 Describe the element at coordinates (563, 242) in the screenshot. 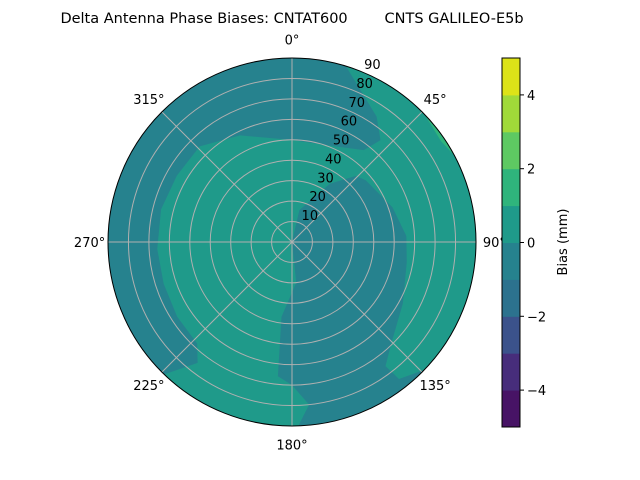

I see `colorbar-label: Bias (mm)` at that location.